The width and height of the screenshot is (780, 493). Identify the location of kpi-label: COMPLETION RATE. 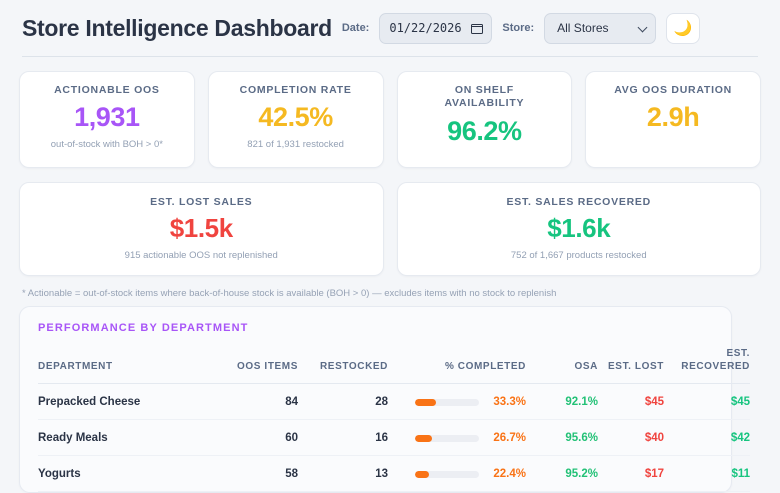
(295, 90).